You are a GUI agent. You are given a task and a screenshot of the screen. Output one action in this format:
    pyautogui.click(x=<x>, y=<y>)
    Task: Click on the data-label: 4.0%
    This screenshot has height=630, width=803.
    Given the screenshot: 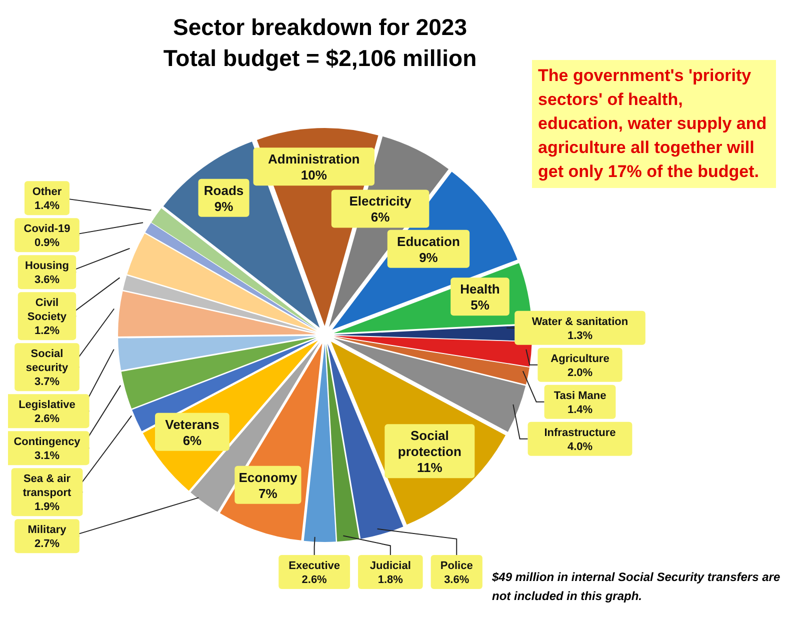 What is the action you would take?
    pyautogui.click(x=580, y=446)
    